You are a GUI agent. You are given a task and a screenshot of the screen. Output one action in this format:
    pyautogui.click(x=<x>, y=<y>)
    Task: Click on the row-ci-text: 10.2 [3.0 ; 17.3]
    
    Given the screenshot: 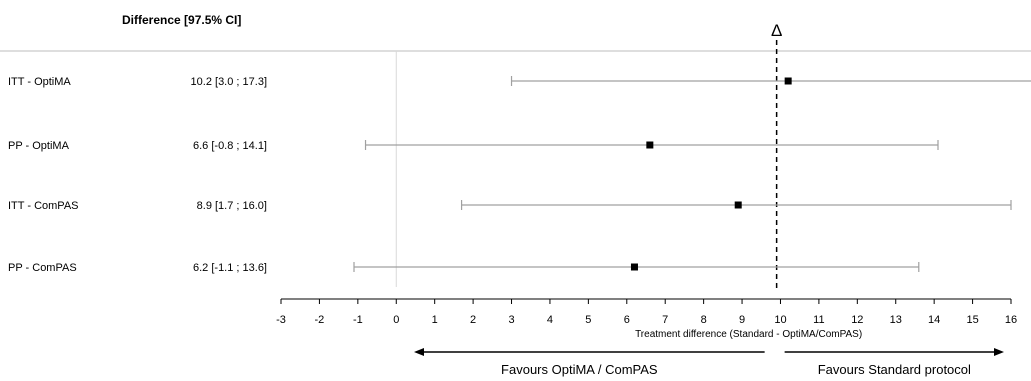 What is the action you would take?
    pyautogui.click(x=229, y=82)
    